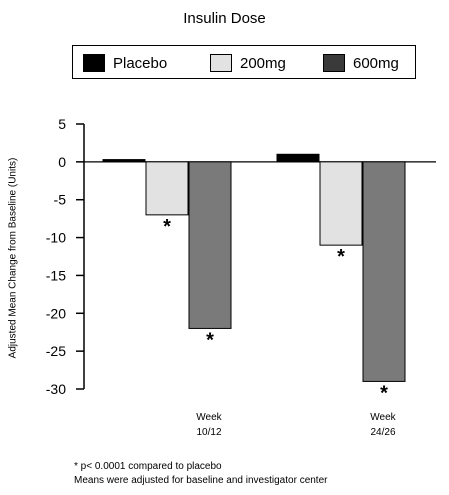  I want to click on legend-item-200mg: 200mg, so click(248, 63).